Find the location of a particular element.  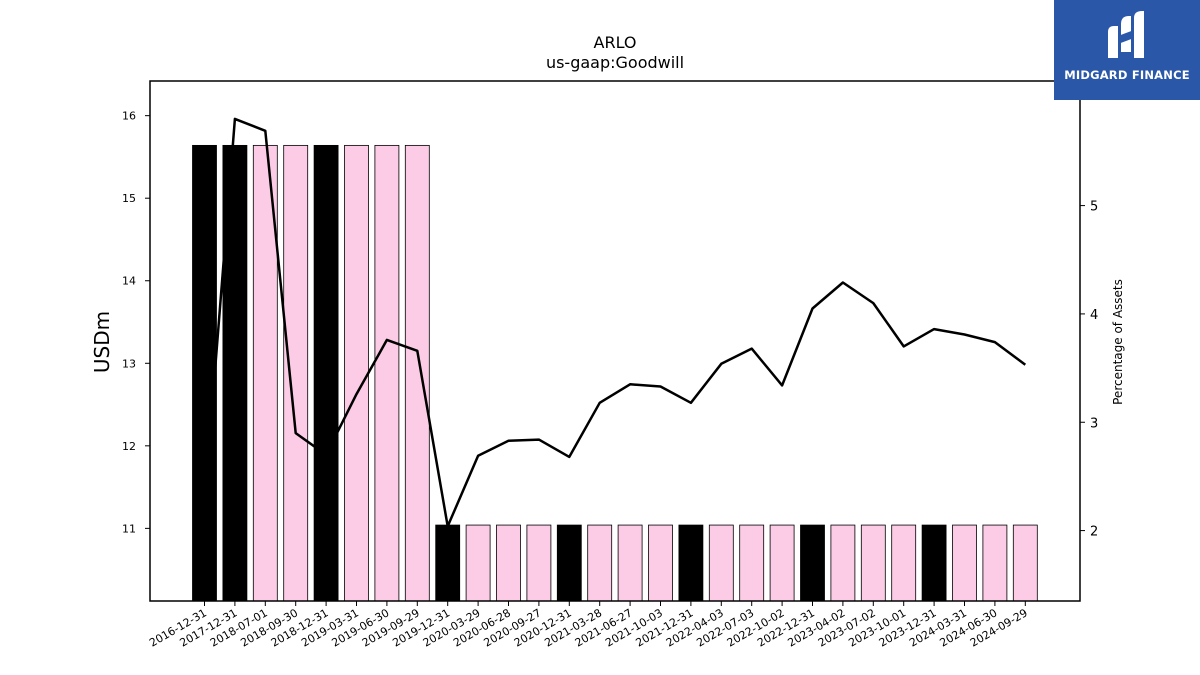

y-tick-label: 11 is located at coordinates (129, 528).